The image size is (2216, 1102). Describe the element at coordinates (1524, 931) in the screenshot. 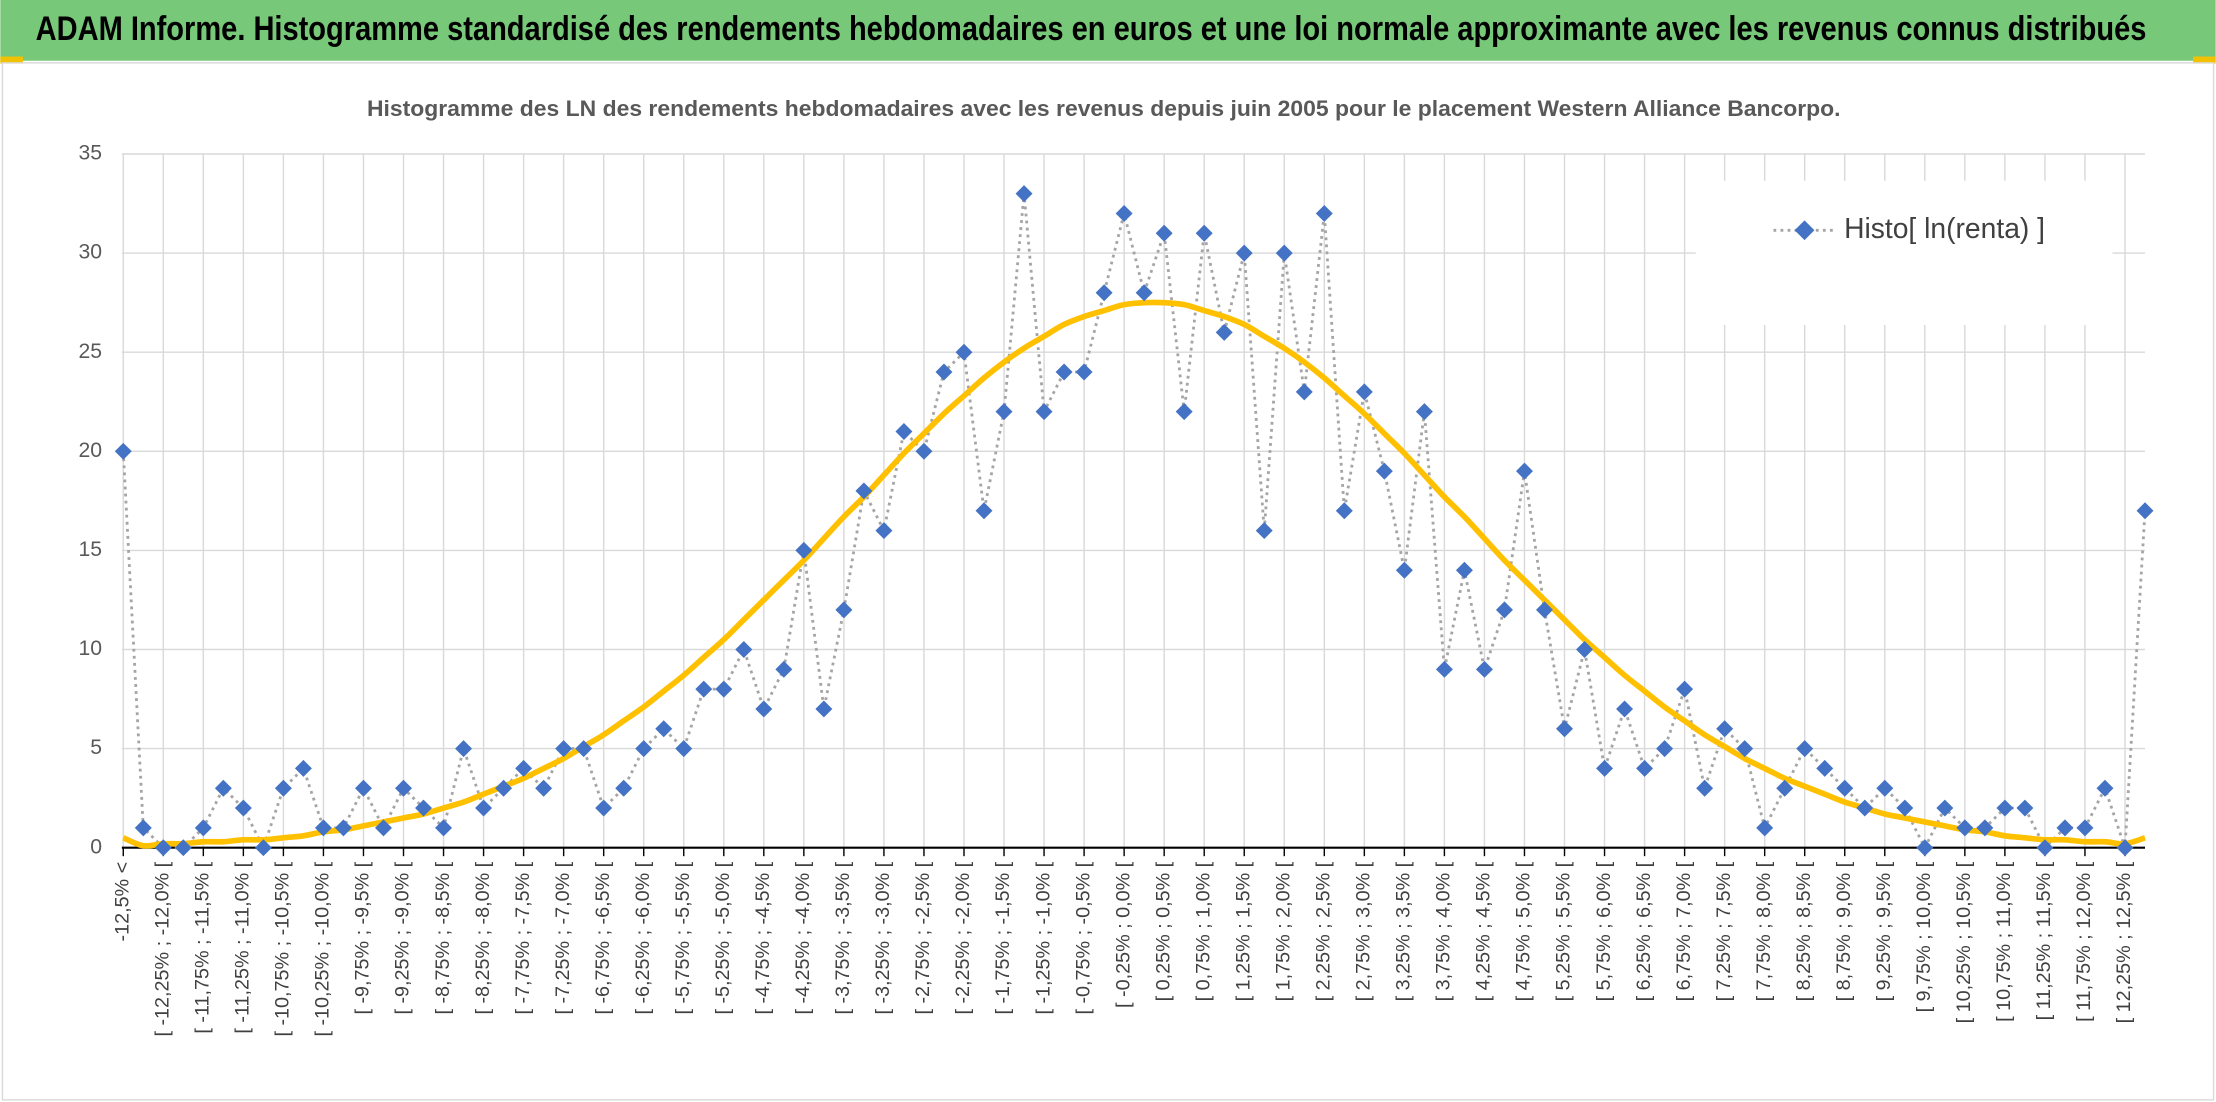

I see `x-tick-label: [ 4,75% ; 5,0% [` at that location.